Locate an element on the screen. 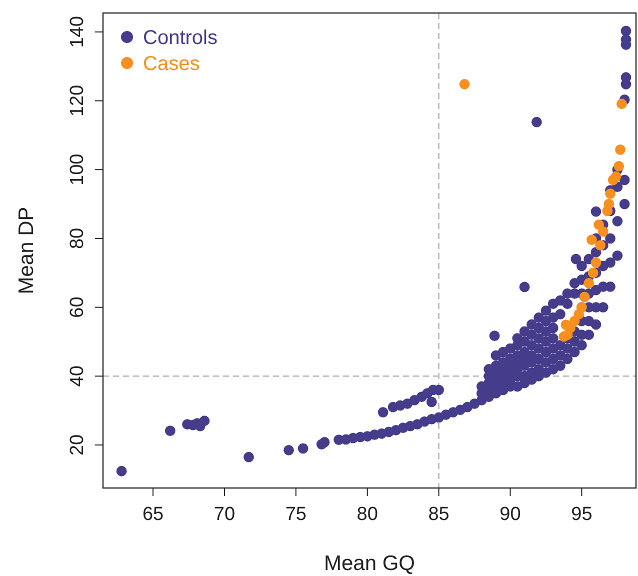  y-tick-label: 60 is located at coordinates (77, 307).